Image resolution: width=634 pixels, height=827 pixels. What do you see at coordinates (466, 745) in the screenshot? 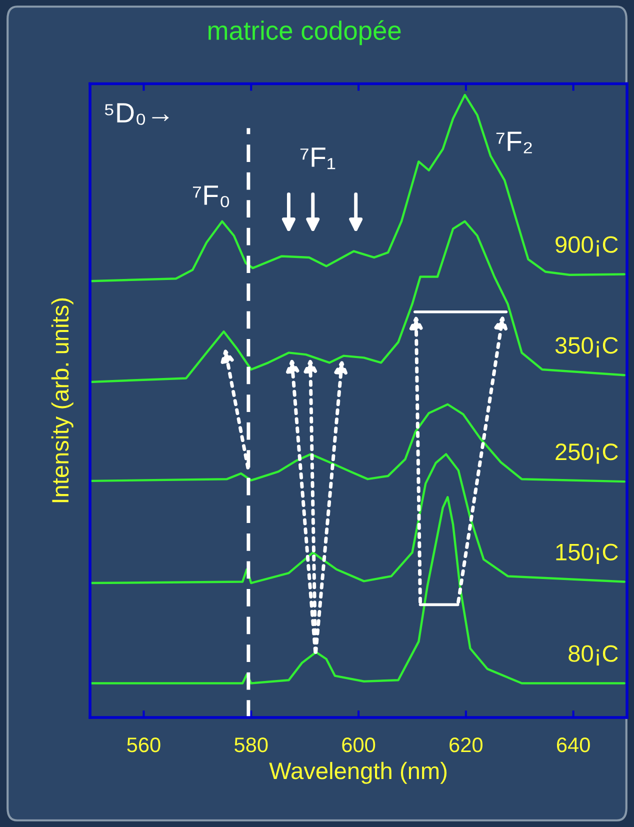
I see `x-tick-label: 620` at bounding box center [466, 745].